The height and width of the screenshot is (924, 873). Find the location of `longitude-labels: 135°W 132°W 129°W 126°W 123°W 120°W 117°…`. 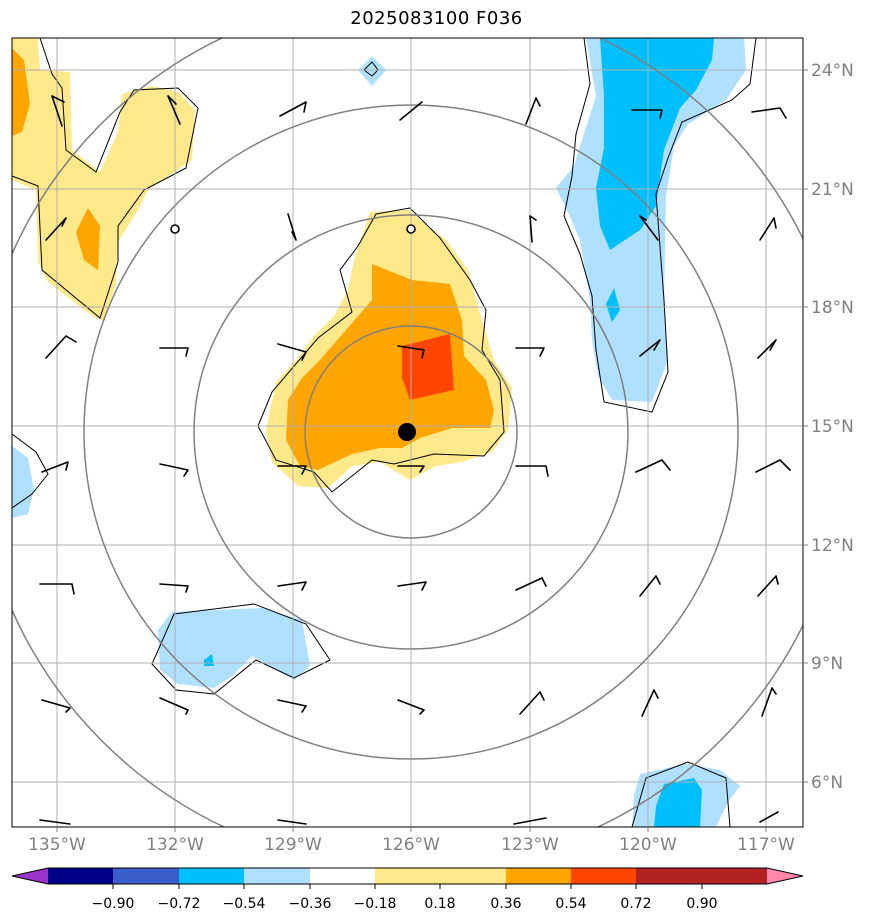

longitude-labels: 135°W 132°W 129°W 126°W 123°W 120°W 117°… is located at coordinates (411, 841).